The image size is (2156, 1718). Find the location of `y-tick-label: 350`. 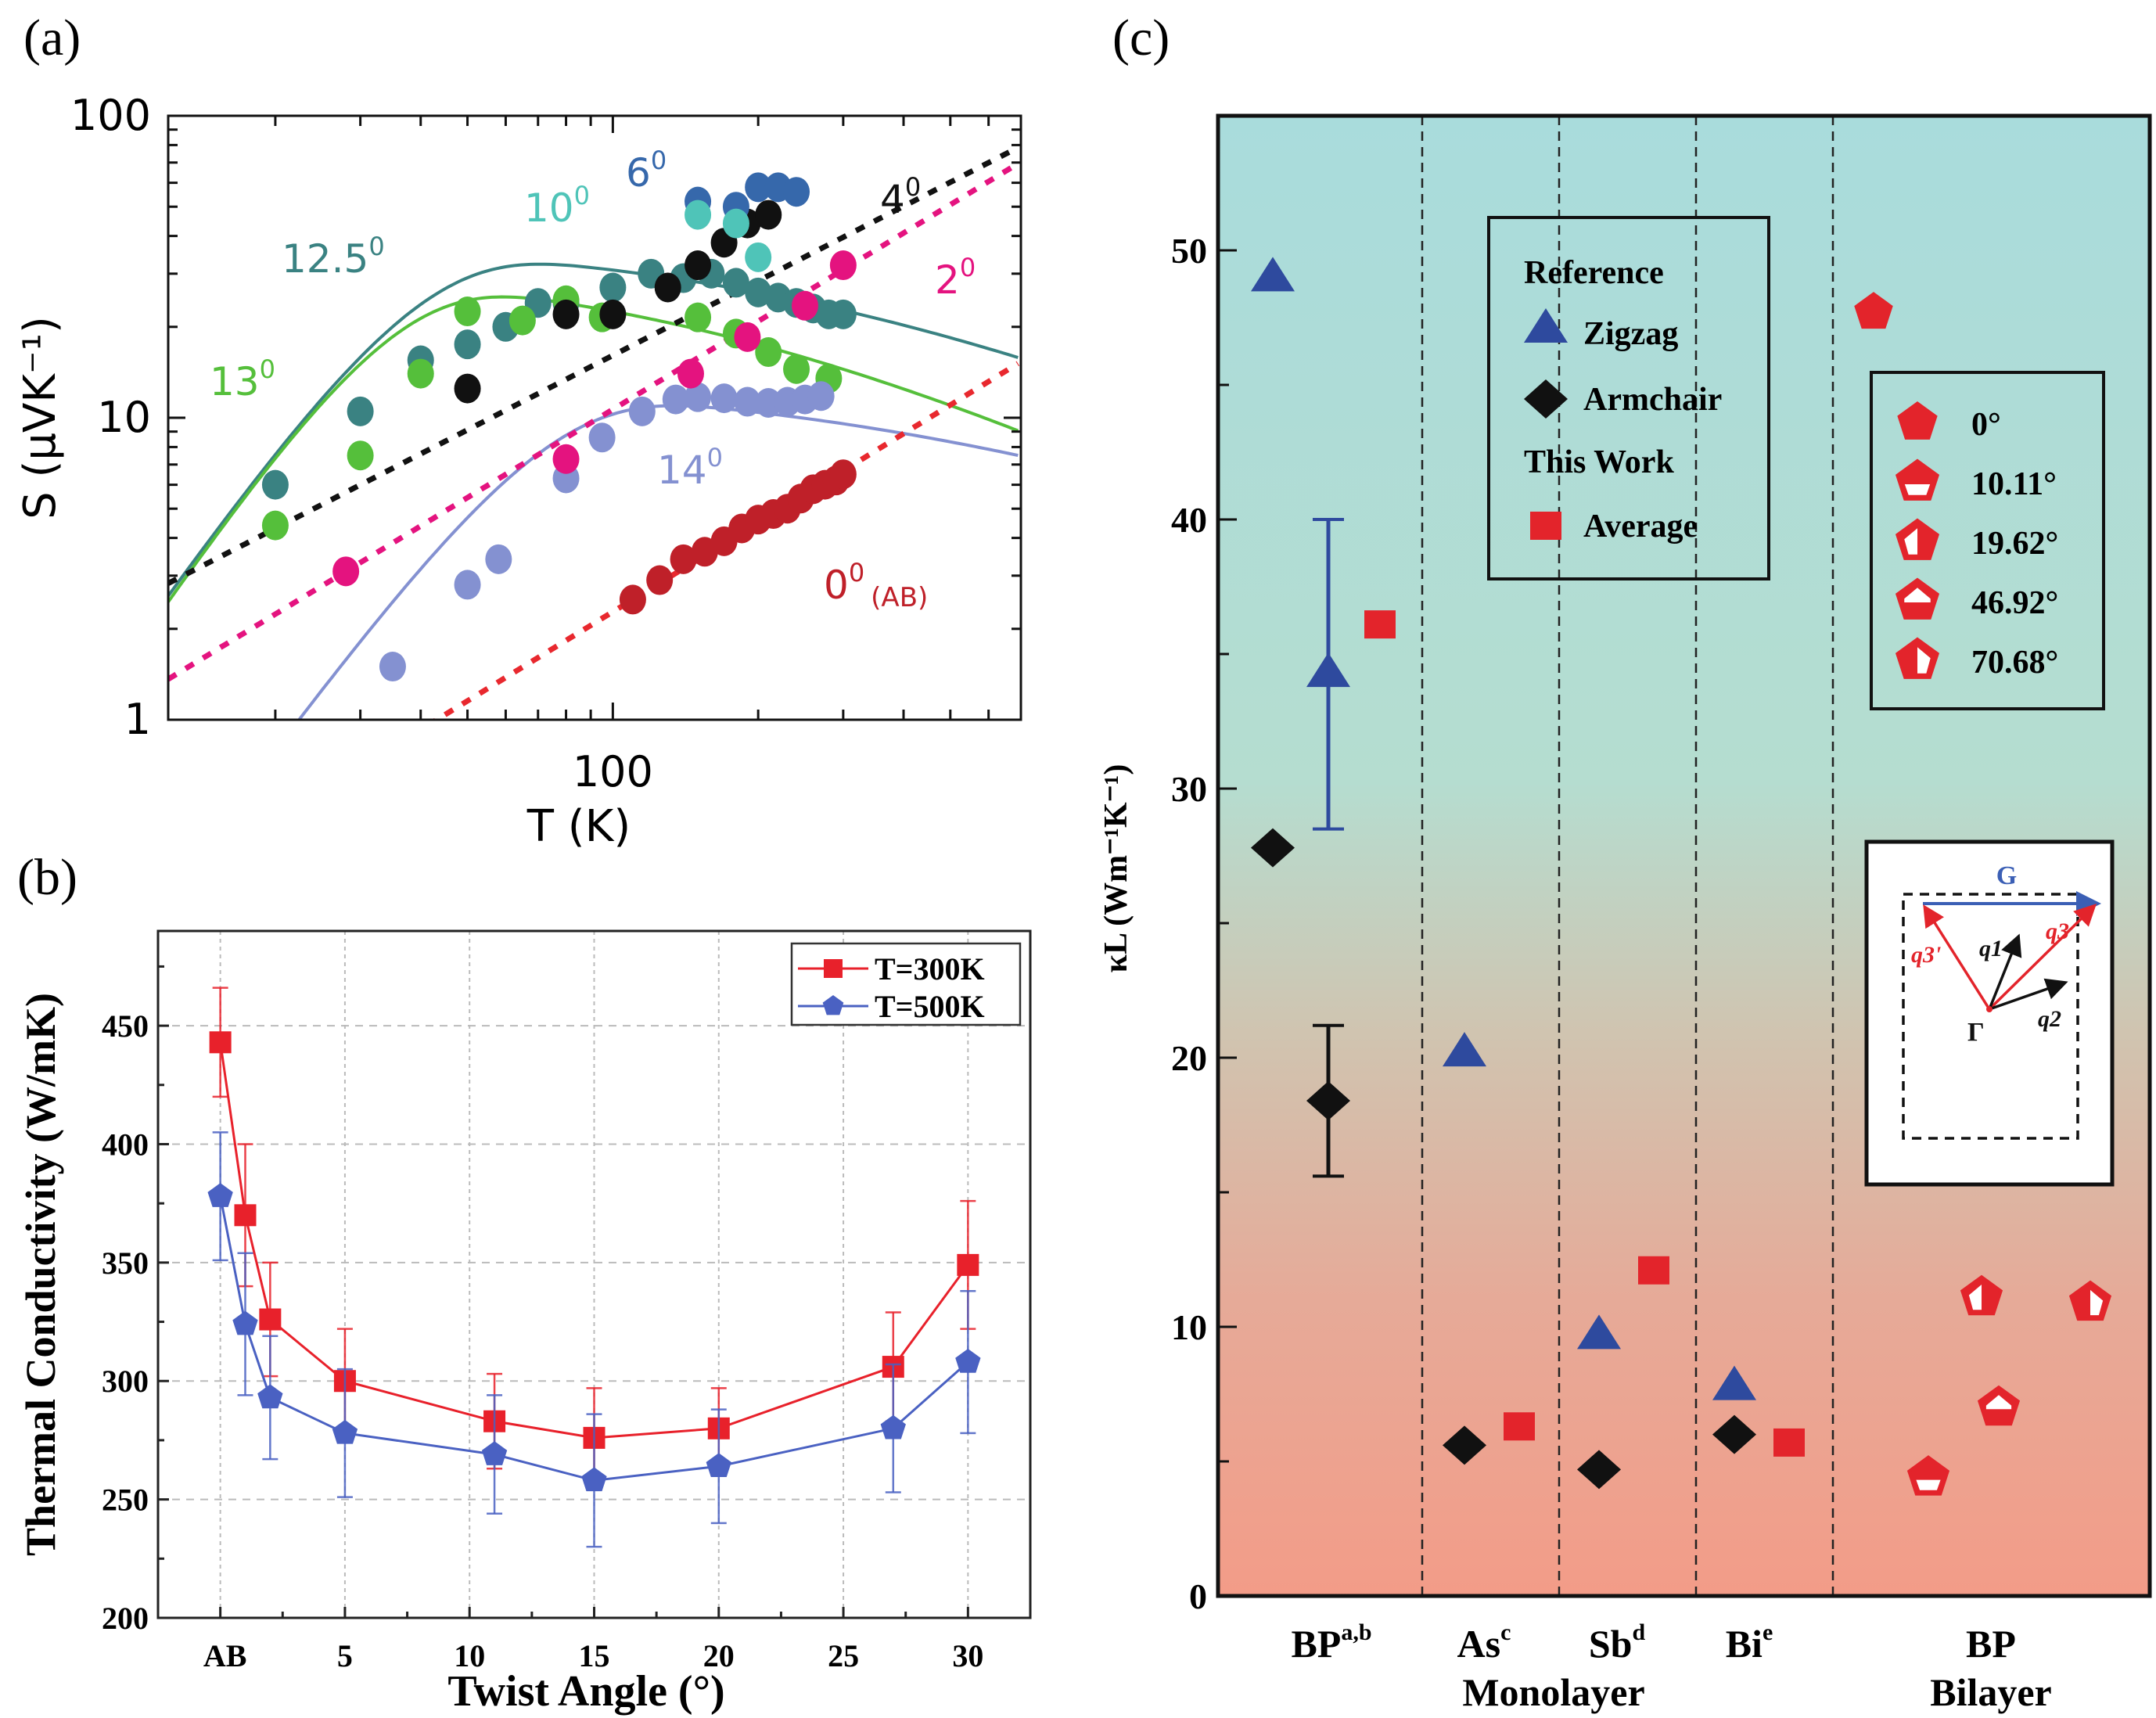

y-tick-label: 350 is located at coordinates (125, 1263).